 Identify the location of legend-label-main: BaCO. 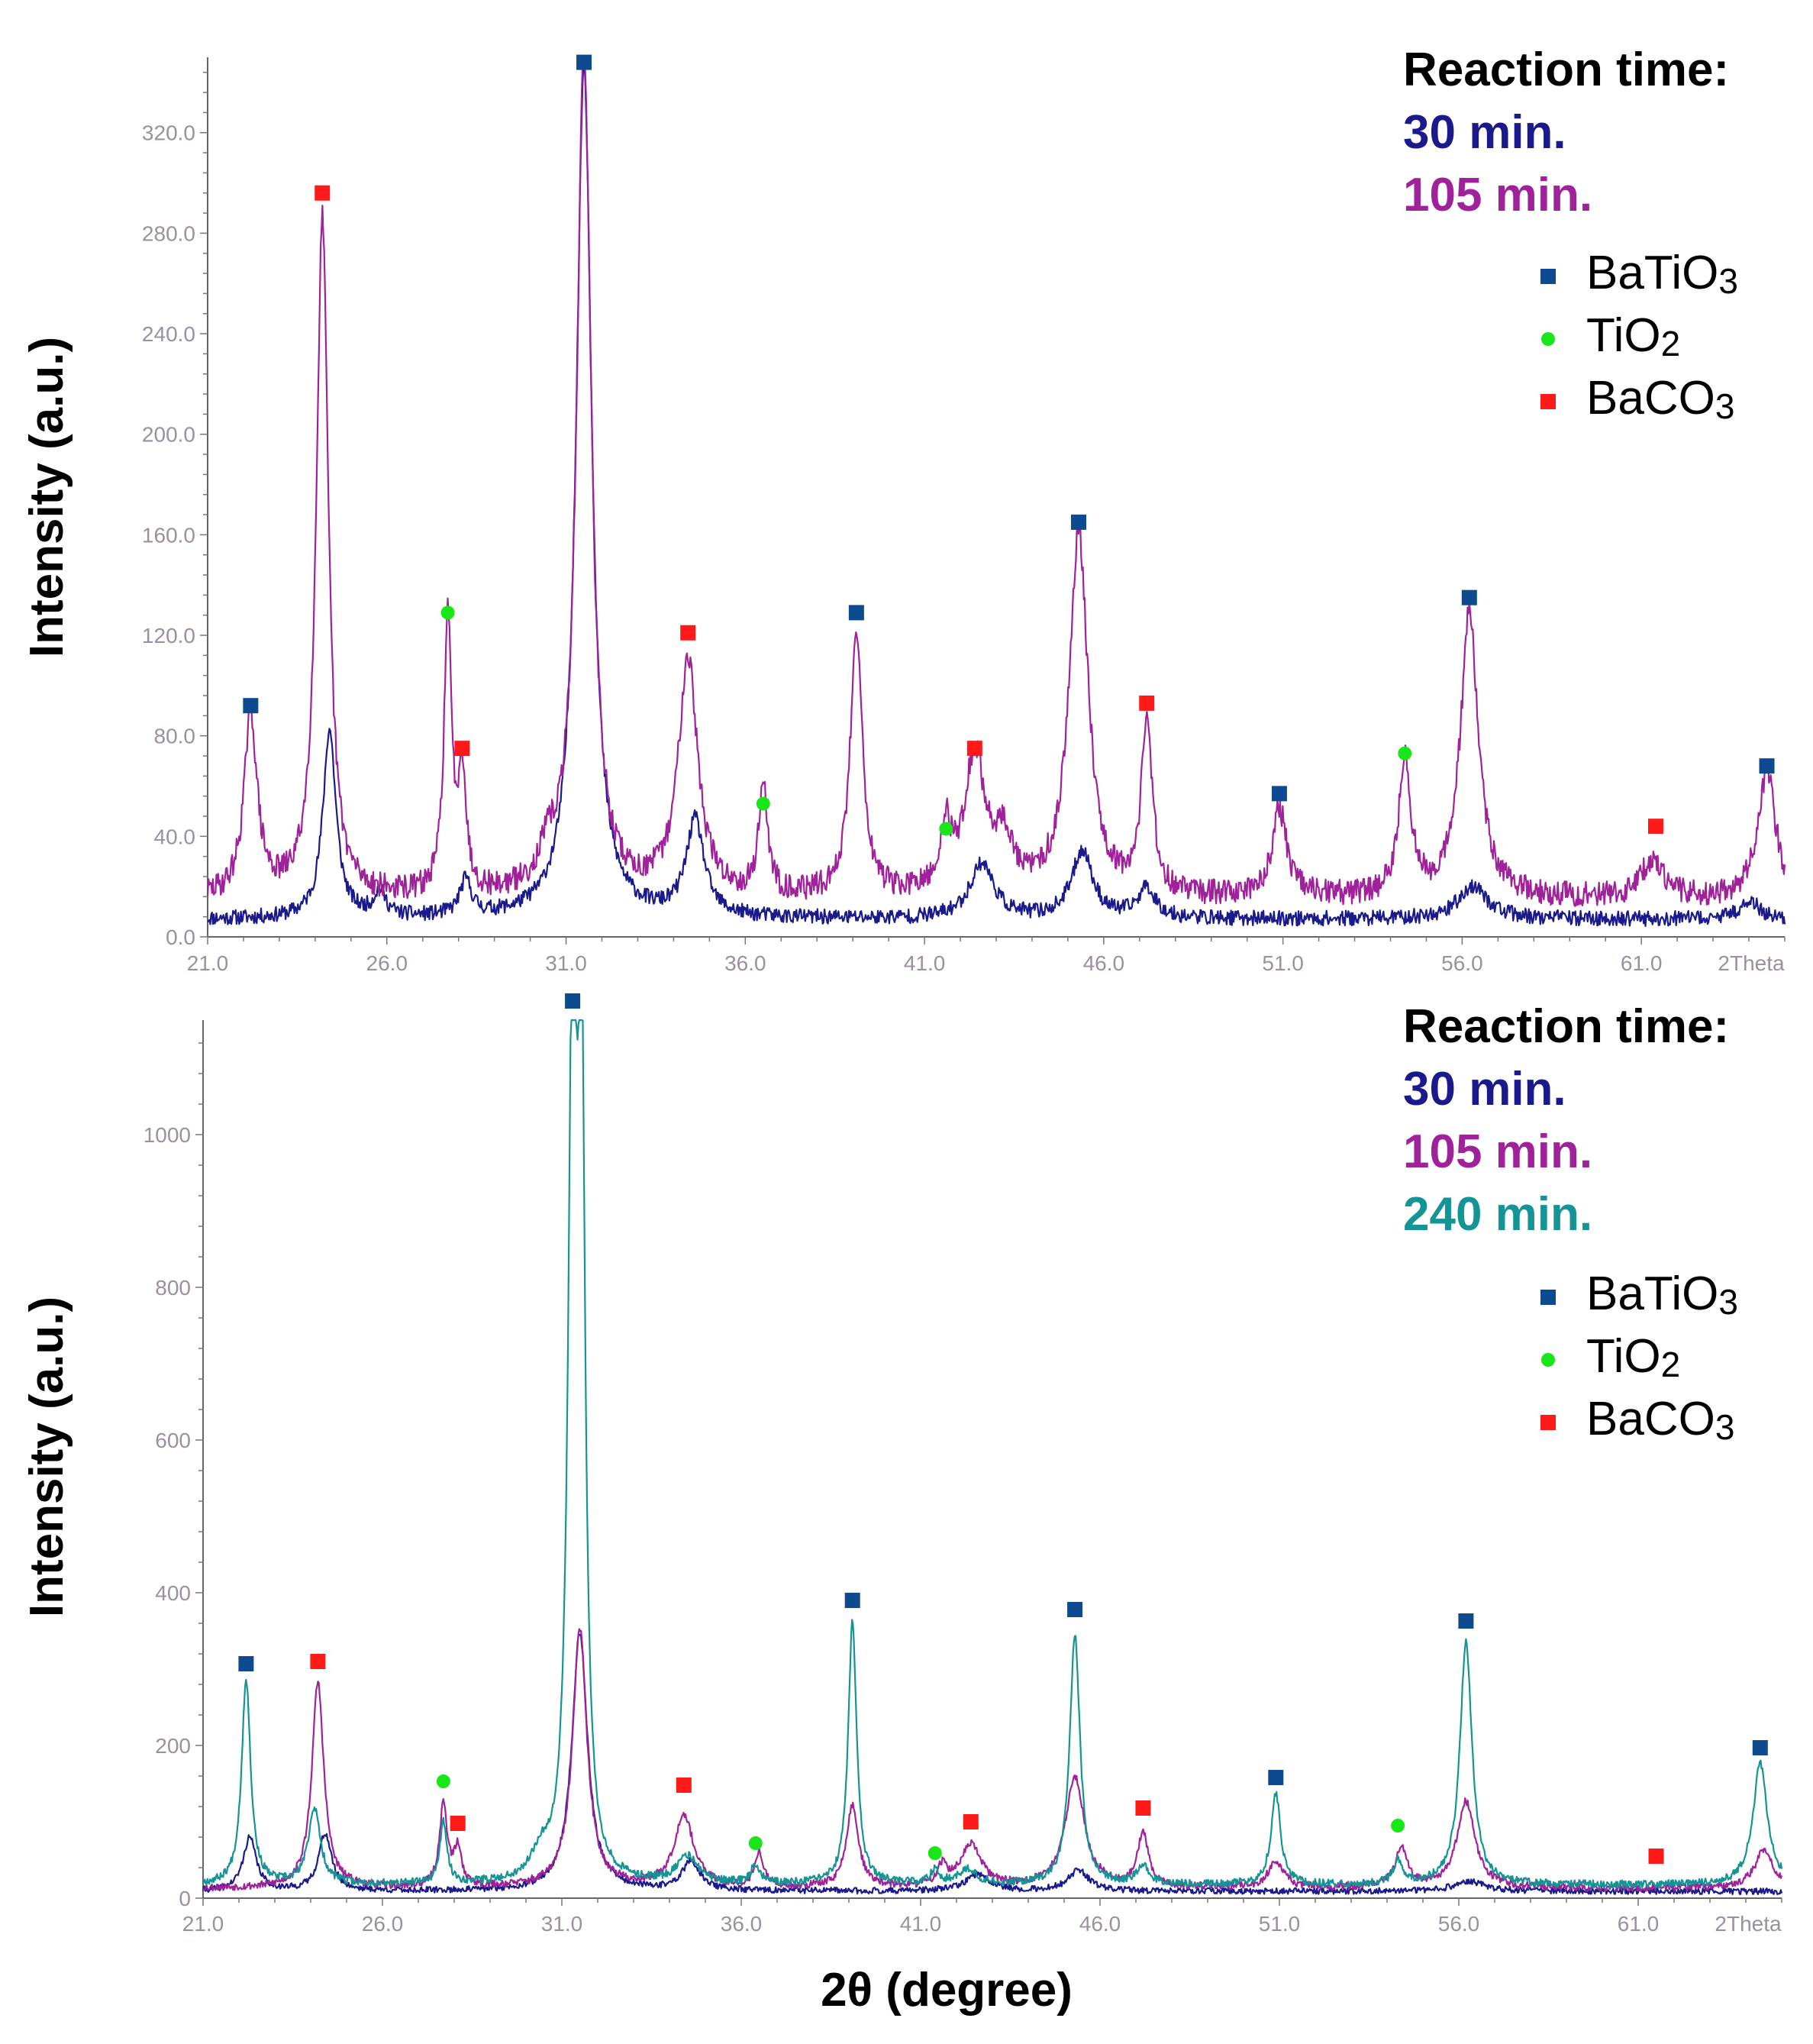
(1650, 1419).